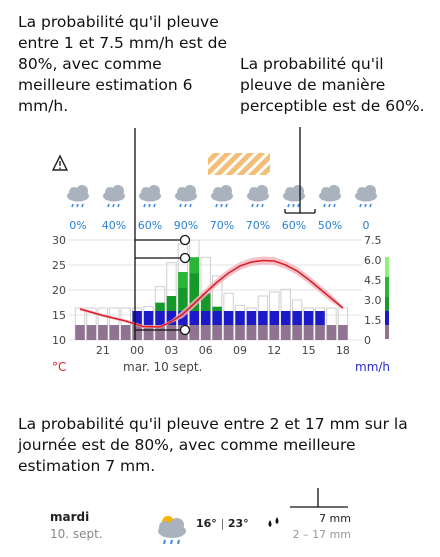 The image size is (440, 557). I want to click on time-tick-label: 03, so click(171, 350).